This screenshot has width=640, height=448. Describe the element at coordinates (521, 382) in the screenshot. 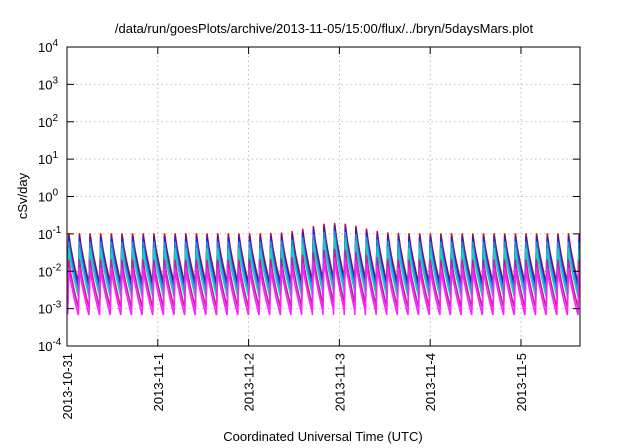

I see `x-tick-label: 2013-11-5` at that location.